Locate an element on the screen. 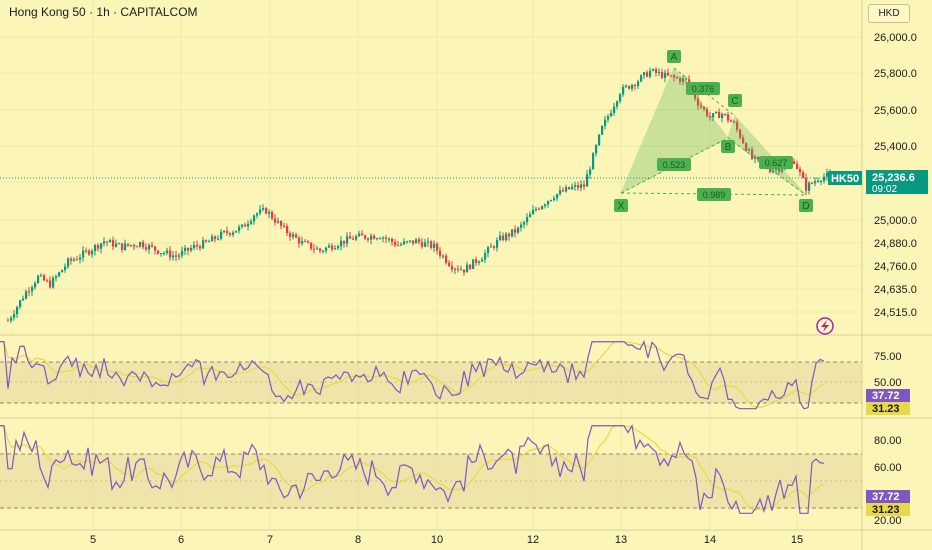 The width and height of the screenshot is (932, 550). price-tick-label: 24,515.0 is located at coordinates (895, 313).